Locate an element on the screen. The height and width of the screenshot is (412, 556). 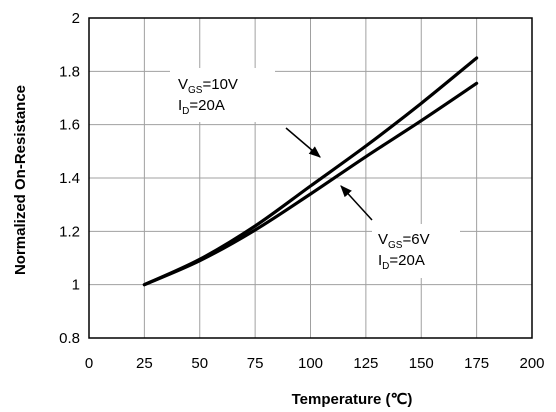
x-tick-label: 150 is located at coordinates (421, 363).